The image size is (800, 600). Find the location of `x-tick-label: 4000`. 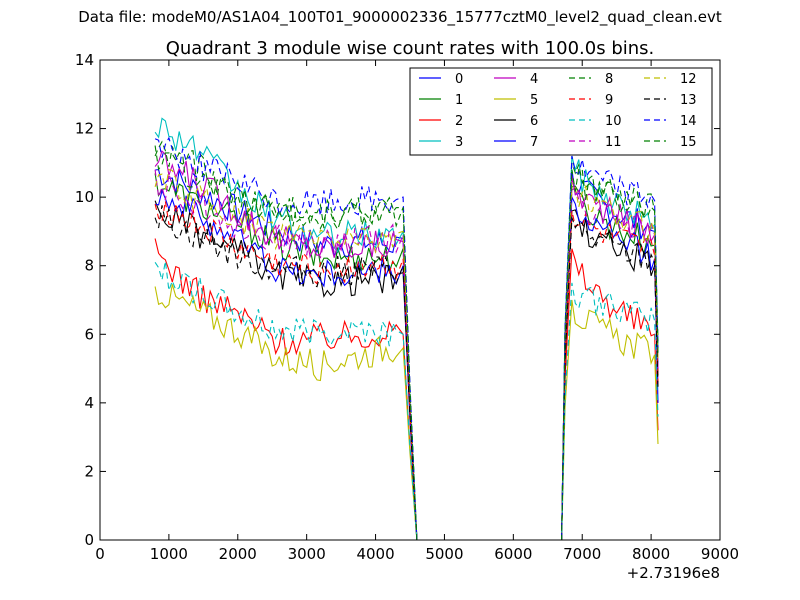

x-tick-label: 4000 is located at coordinates (375, 554).